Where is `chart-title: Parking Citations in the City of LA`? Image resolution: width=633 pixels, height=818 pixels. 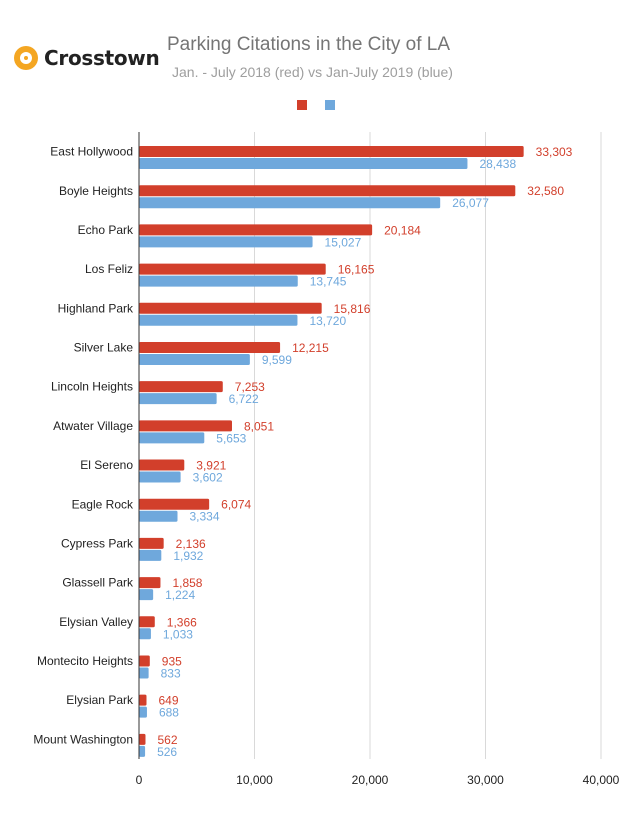 chart-title: Parking Citations in the City of LA is located at coordinates (309, 44).